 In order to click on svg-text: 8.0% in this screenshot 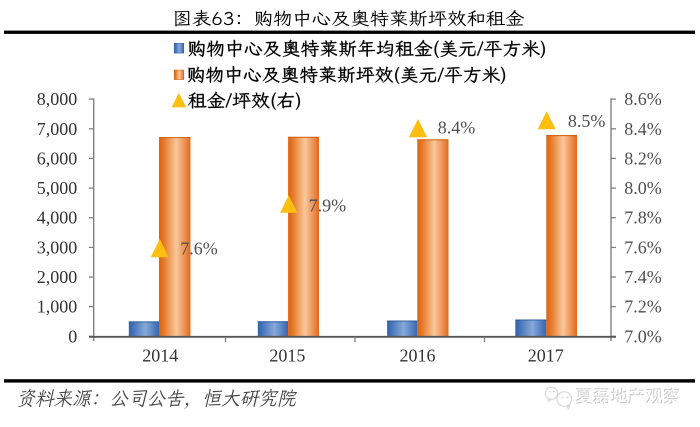, I will do `click(643, 188)`.